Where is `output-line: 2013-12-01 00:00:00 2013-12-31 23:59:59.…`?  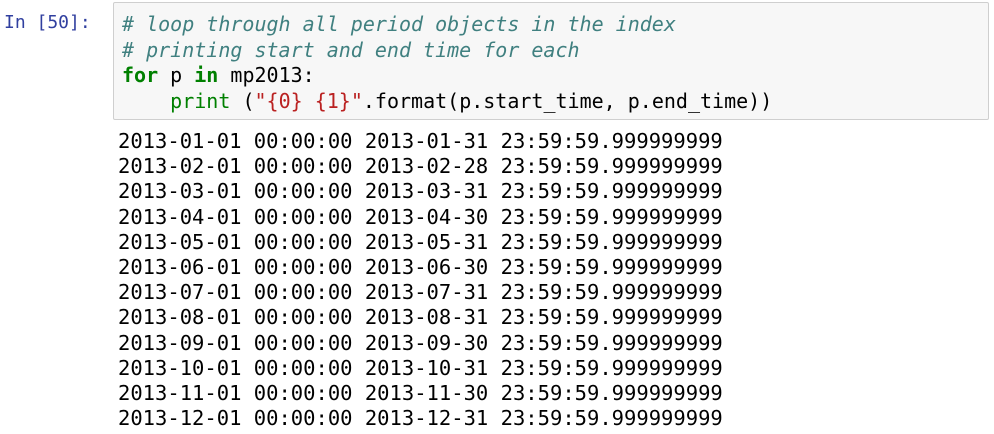
output-line: 2013-12-01 00:00:00 2013-12-31 23:59:59.… is located at coordinates (420, 418).